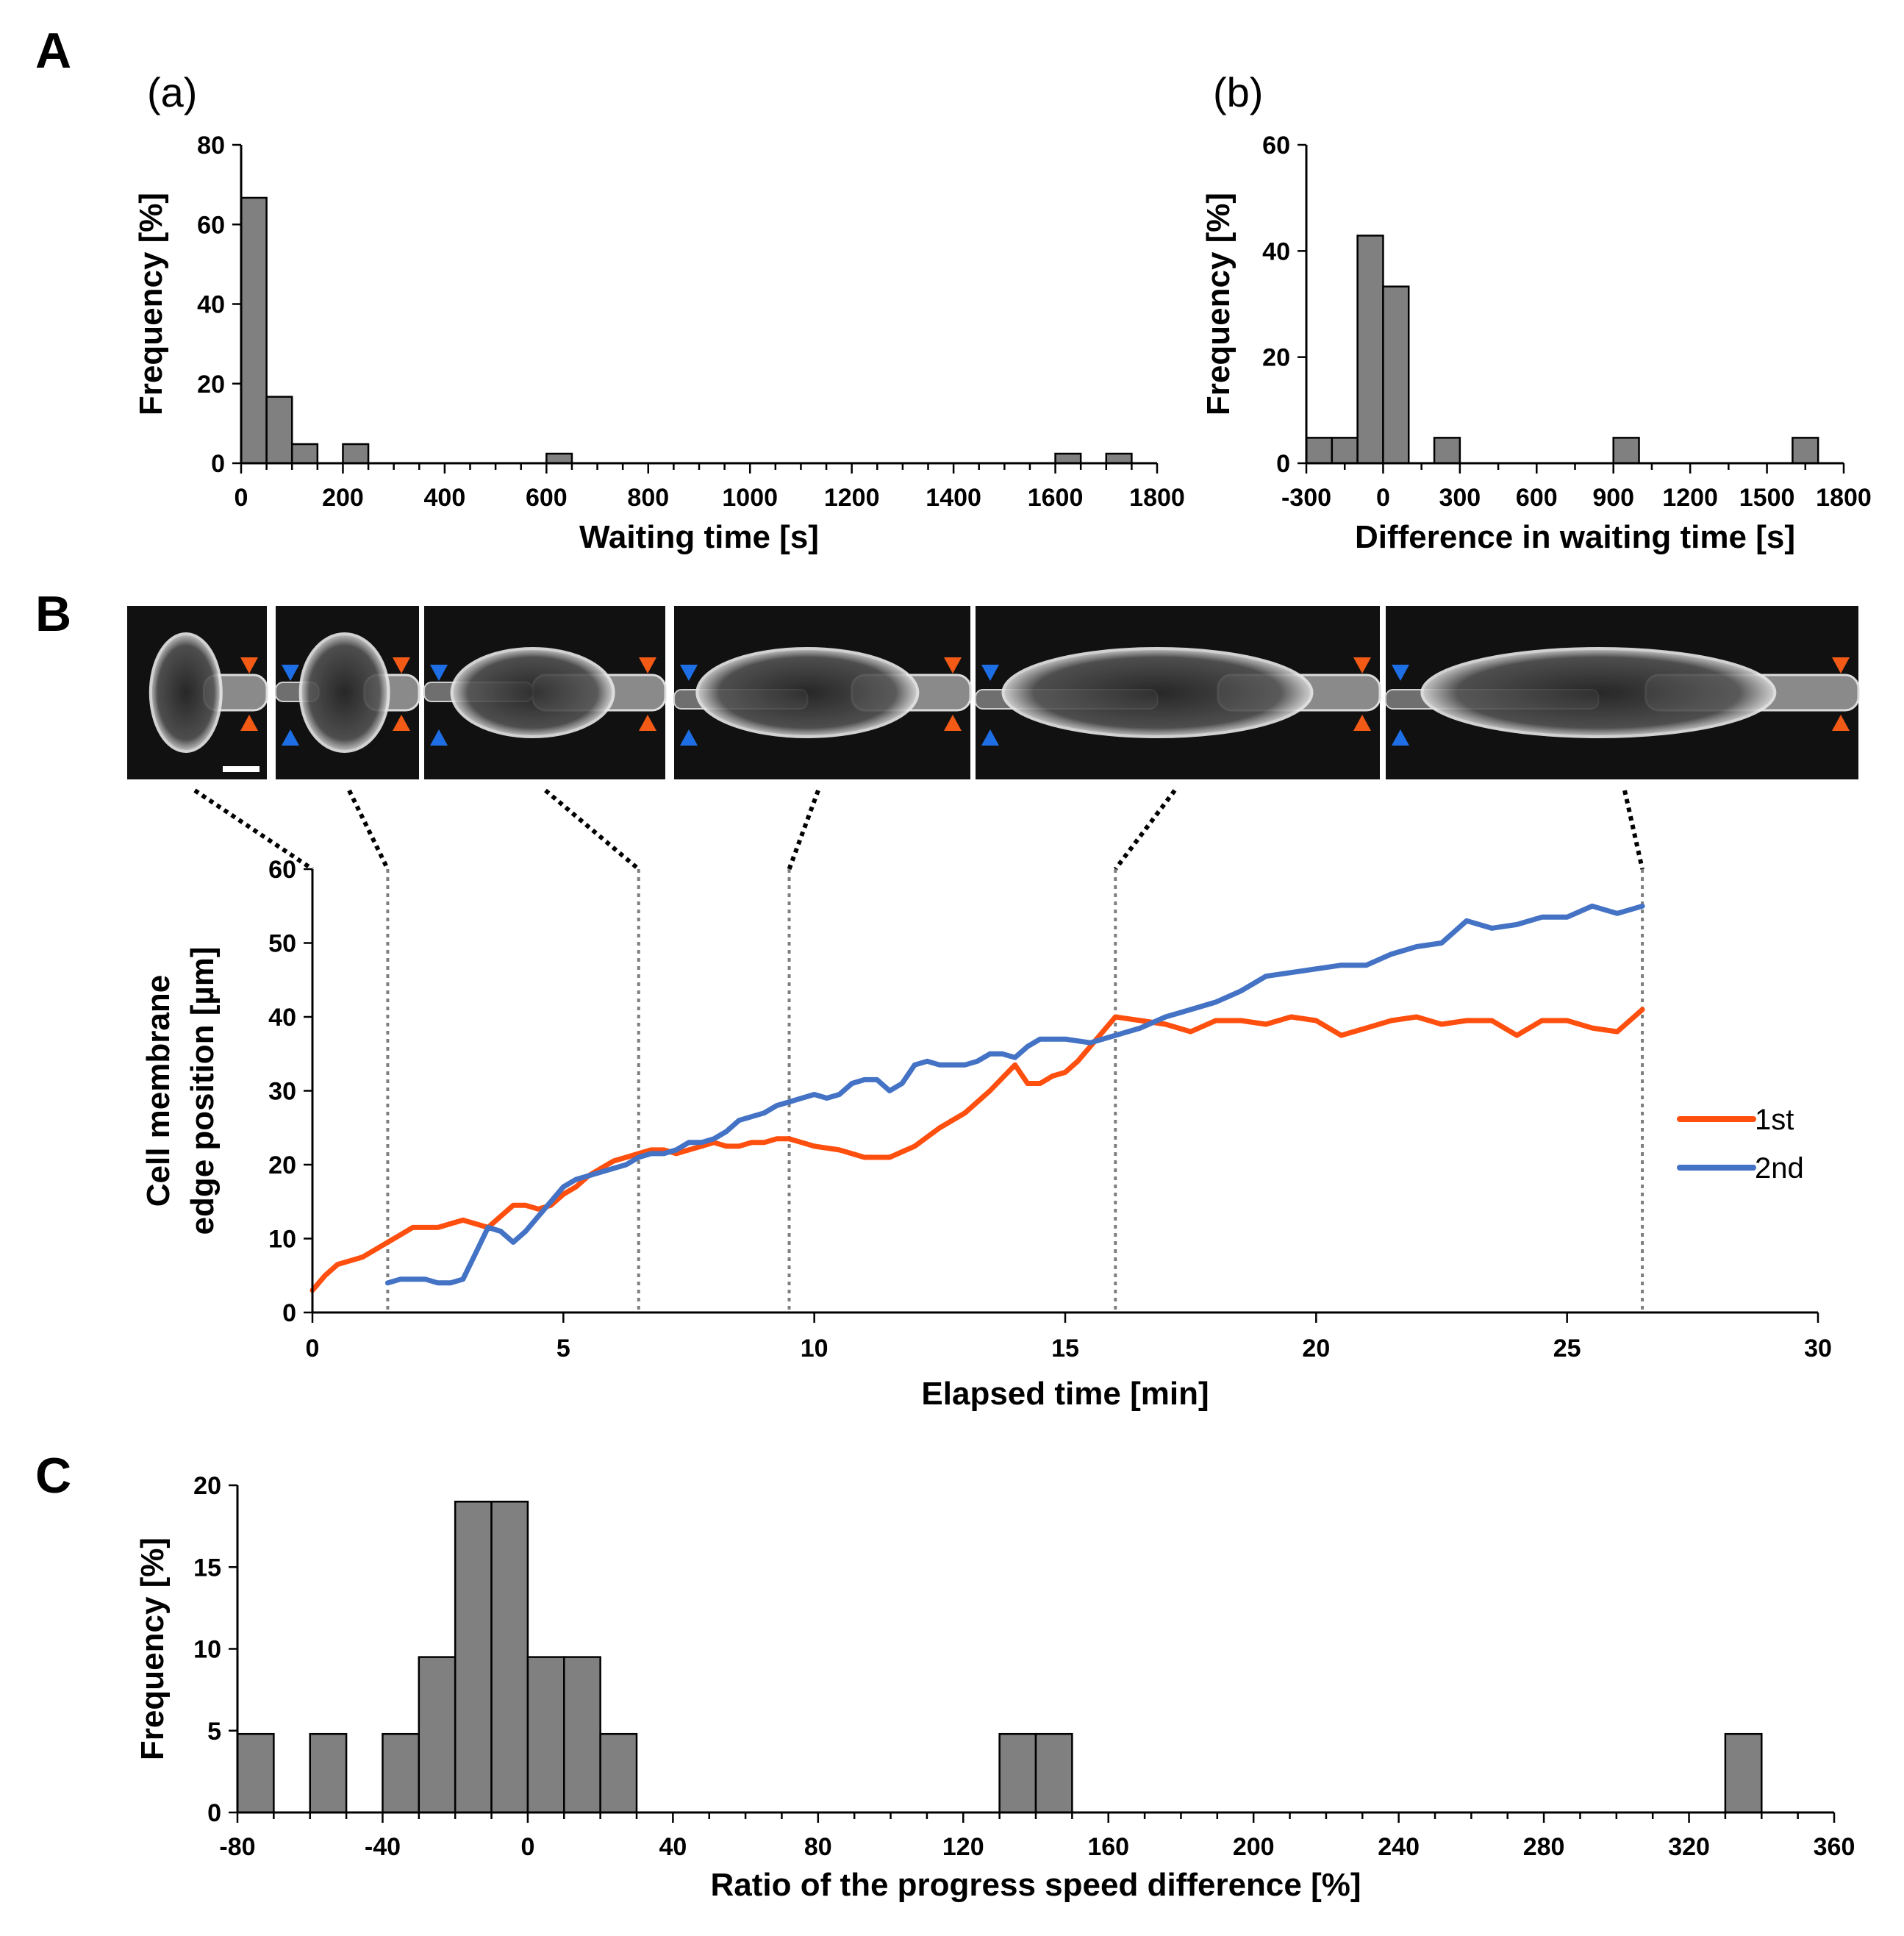 This screenshot has width=1904, height=1936. Describe the element at coordinates (673, 1847) in the screenshot. I see `x-tick-label: 40` at that location.